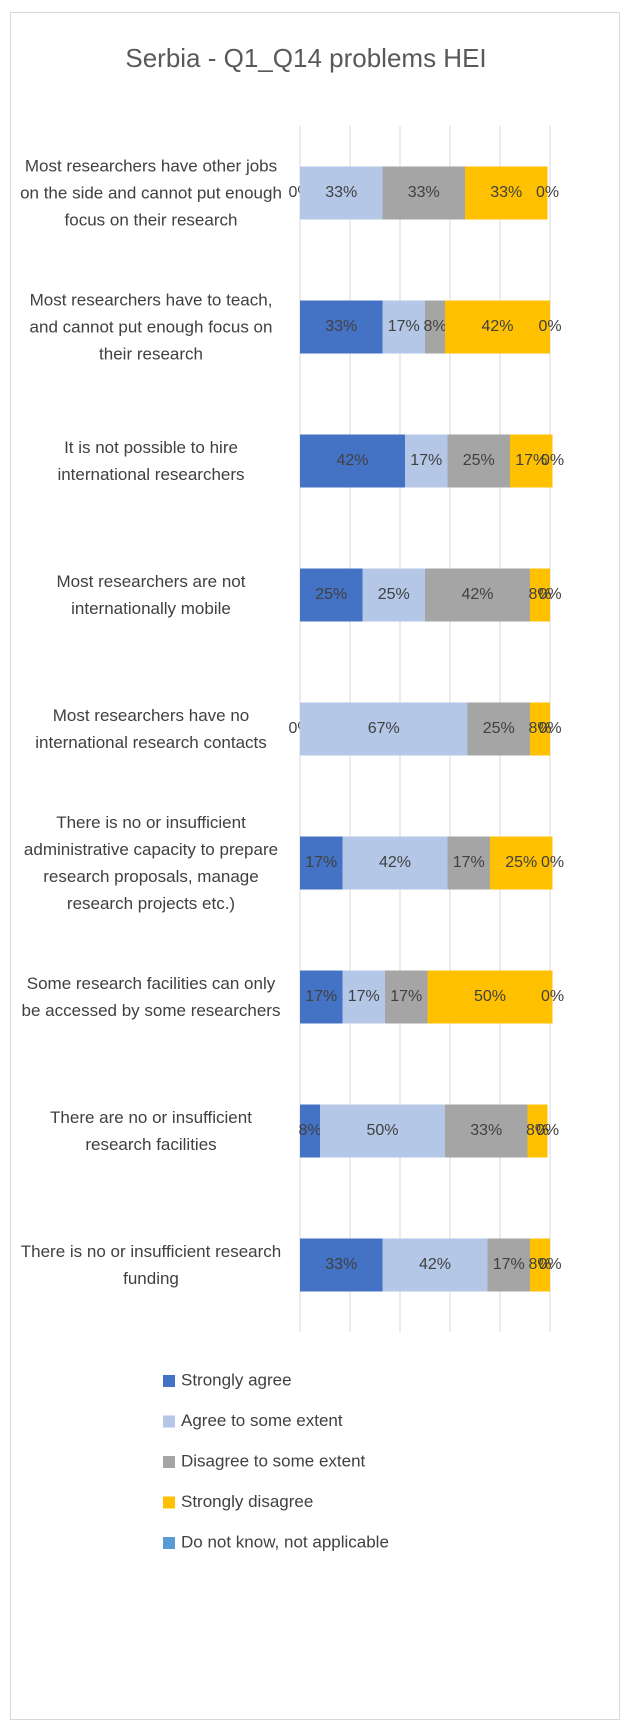 The width and height of the screenshot is (630, 1721). I want to click on legend-label: Strongly disagree, so click(247, 1501).